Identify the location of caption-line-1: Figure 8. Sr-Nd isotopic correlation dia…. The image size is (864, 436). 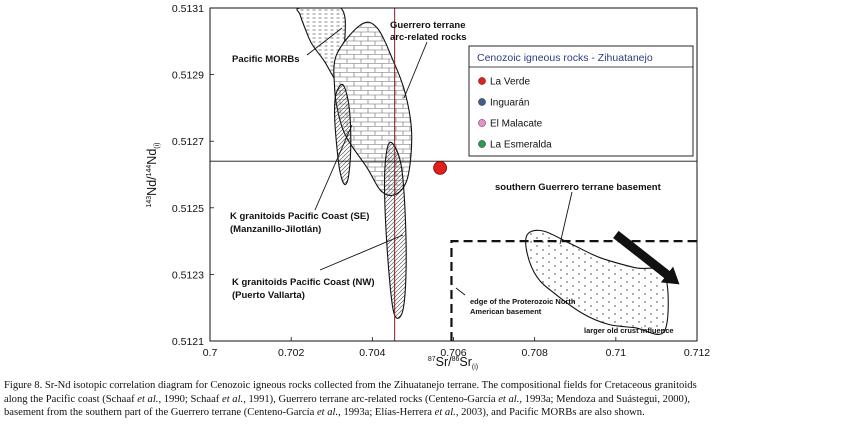
(350, 385).